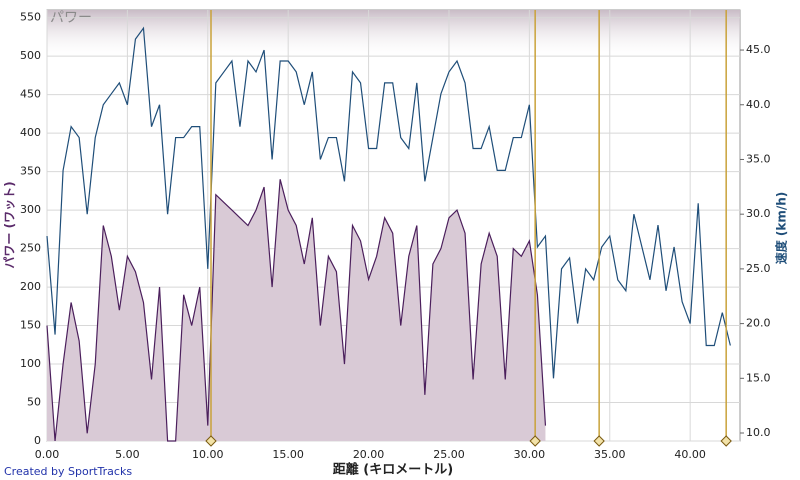  I want to click on x-tick-label: 25.00, so click(449, 454).